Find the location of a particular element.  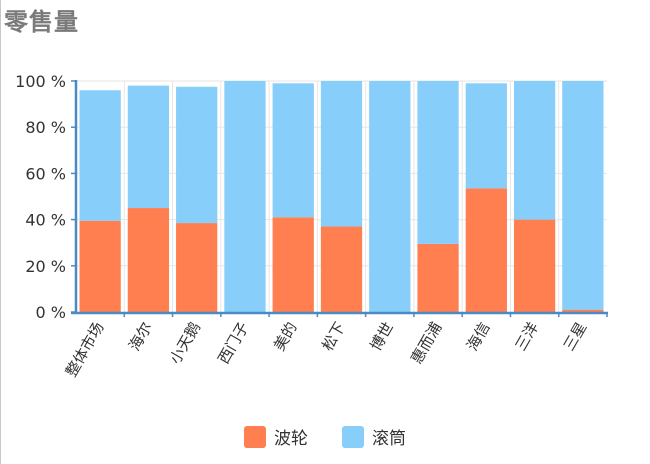

legend-item-bolun: 波轮 is located at coordinates (276, 436).